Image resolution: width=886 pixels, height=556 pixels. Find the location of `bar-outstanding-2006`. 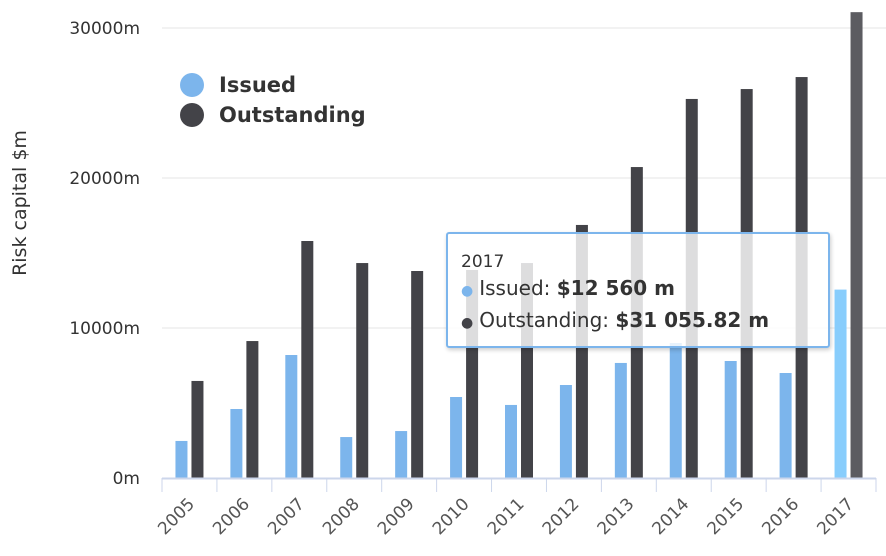

bar-outstanding-2006 is located at coordinates (252, 409).